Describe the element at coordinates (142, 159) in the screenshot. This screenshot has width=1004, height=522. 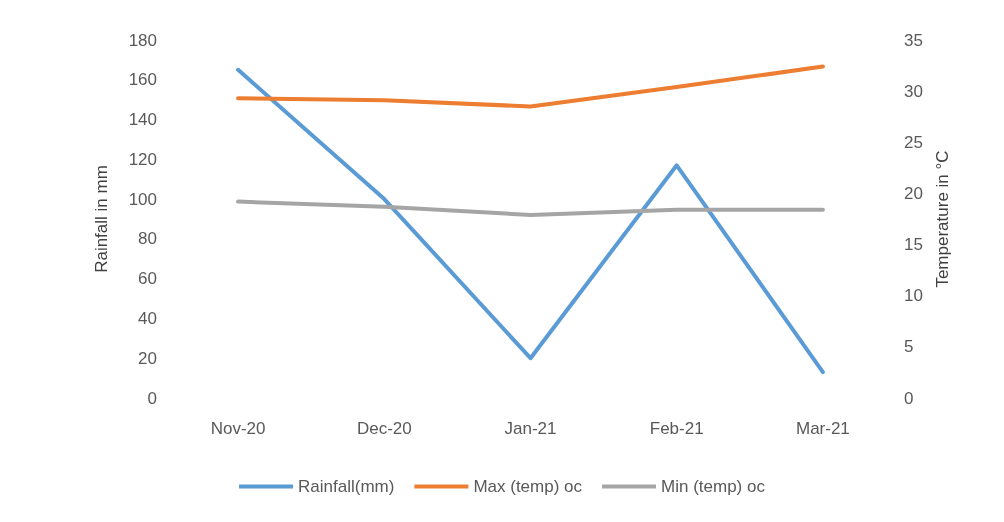
I see `y-tick-label: 120` at that location.